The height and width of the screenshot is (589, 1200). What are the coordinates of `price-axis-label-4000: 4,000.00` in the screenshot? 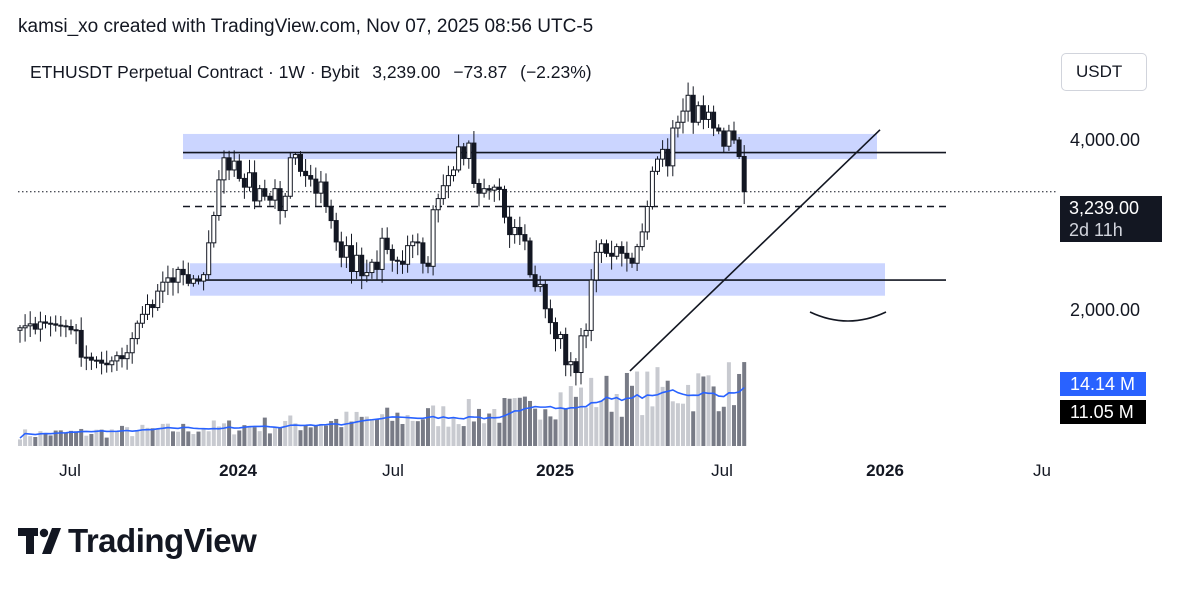 It's located at (1105, 140).